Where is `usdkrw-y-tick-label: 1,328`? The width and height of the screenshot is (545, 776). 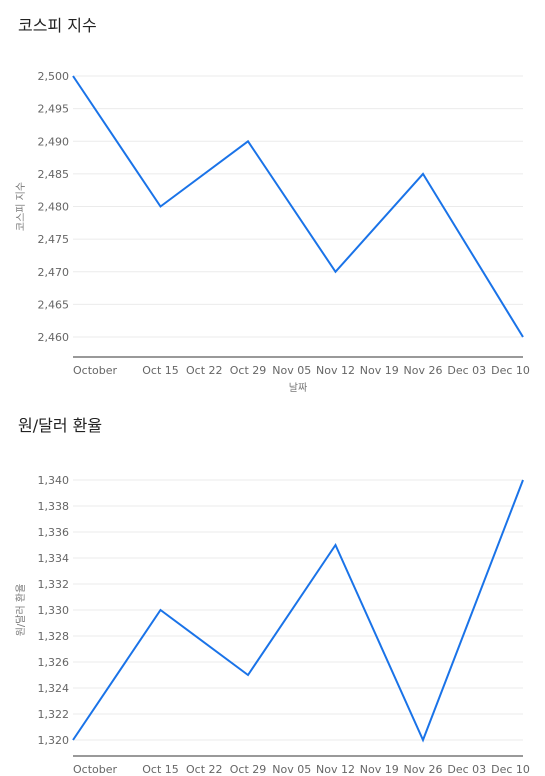
usdkrw-y-tick-label: 1,328 is located at coordinates (54, 636).